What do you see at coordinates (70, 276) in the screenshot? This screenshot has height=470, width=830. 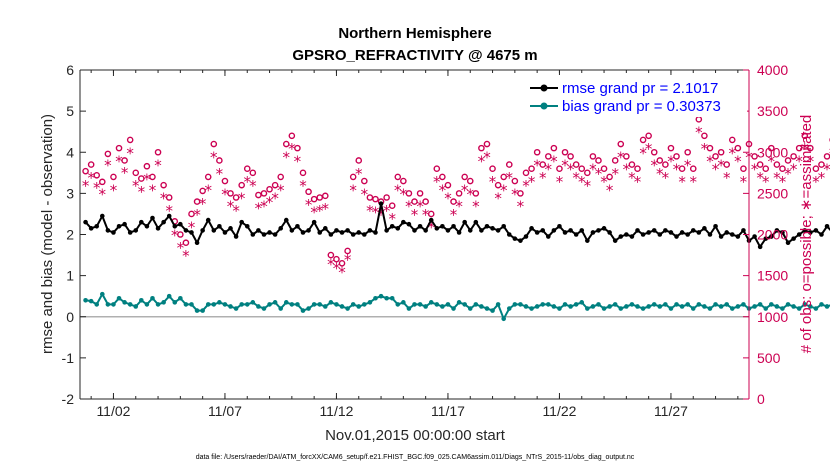 I see `y-tick-label: 1` at bounding box center [70, 276].